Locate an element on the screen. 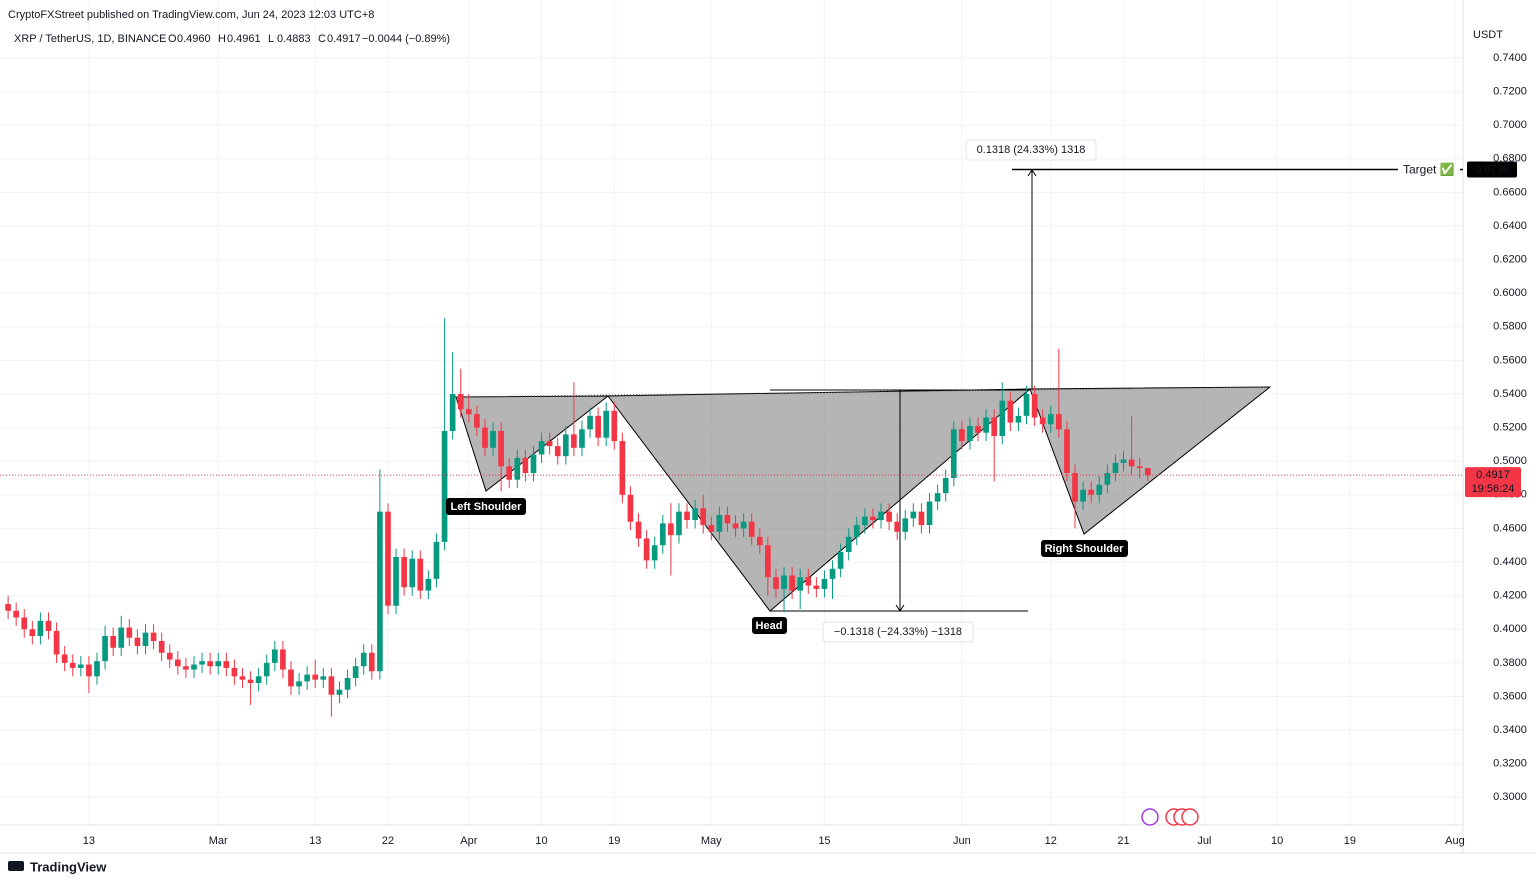 The width and height of the screenshot is (1536, 883). brand: TradingView is located at coordinates (68, 866).